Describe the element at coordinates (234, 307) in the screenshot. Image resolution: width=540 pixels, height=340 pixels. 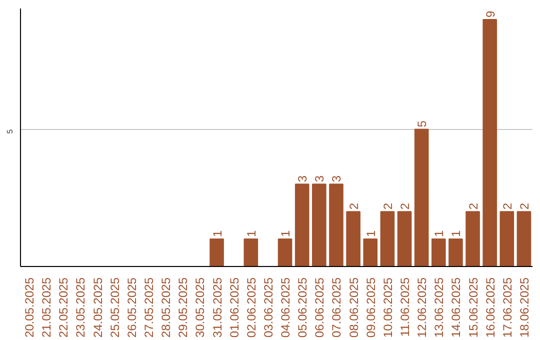
I see `x-tick-label: 01.06.2025` at that location.